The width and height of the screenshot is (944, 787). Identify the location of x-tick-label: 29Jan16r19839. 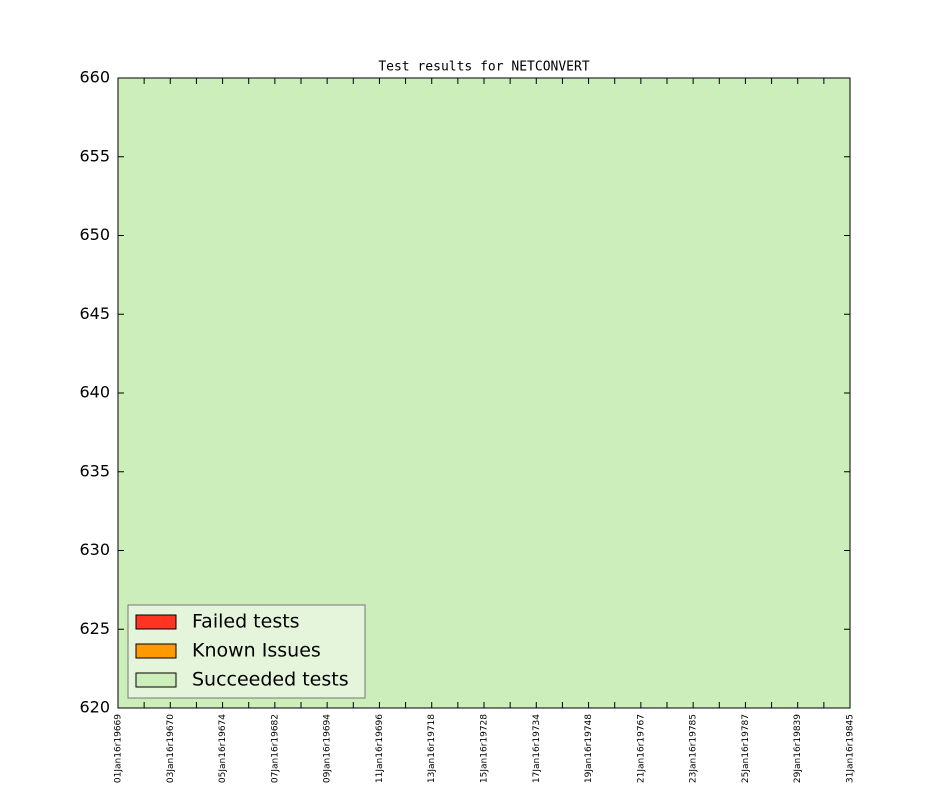
(798, 748).